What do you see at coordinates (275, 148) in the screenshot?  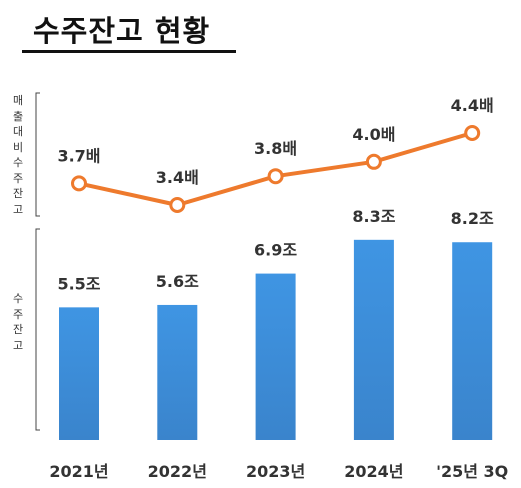 I see `line-value-label: 3.8배` at bounding box center [275, 148].